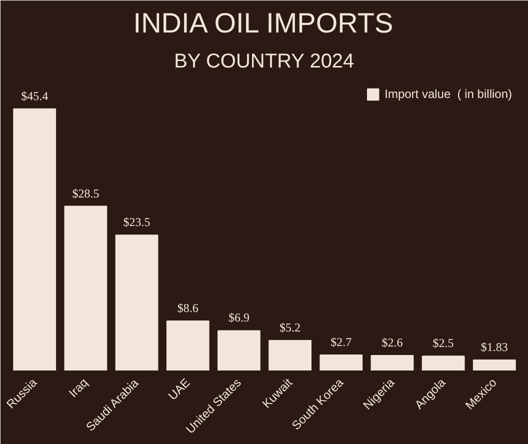  Describe the element at coordinates (187, 307) in the screenshot. I see `data-label: $8.6` at that location.